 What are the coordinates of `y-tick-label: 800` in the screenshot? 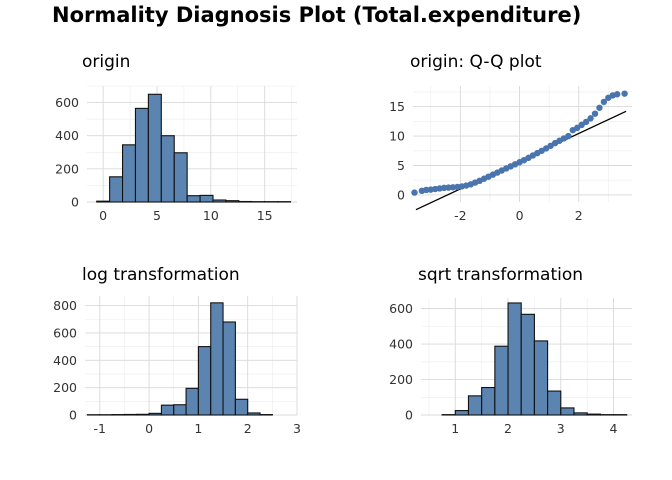 It's located at (65, 305).